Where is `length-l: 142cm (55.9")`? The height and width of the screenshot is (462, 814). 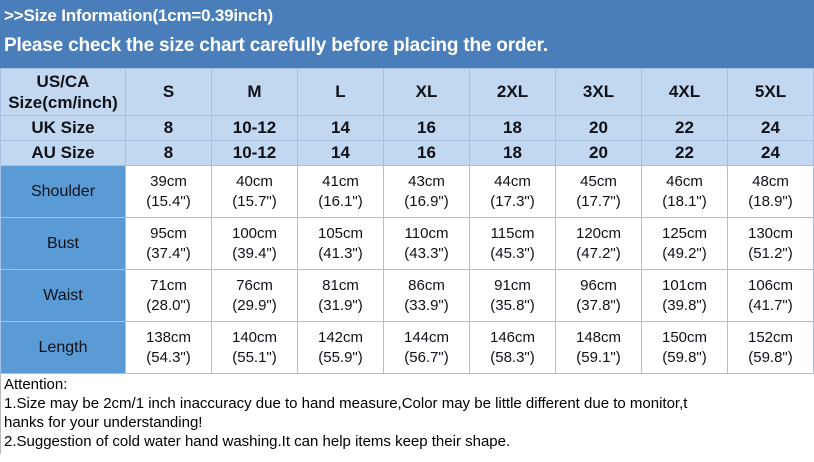 length-l: 142cm (55.9") is located at coordinates (340, 347).